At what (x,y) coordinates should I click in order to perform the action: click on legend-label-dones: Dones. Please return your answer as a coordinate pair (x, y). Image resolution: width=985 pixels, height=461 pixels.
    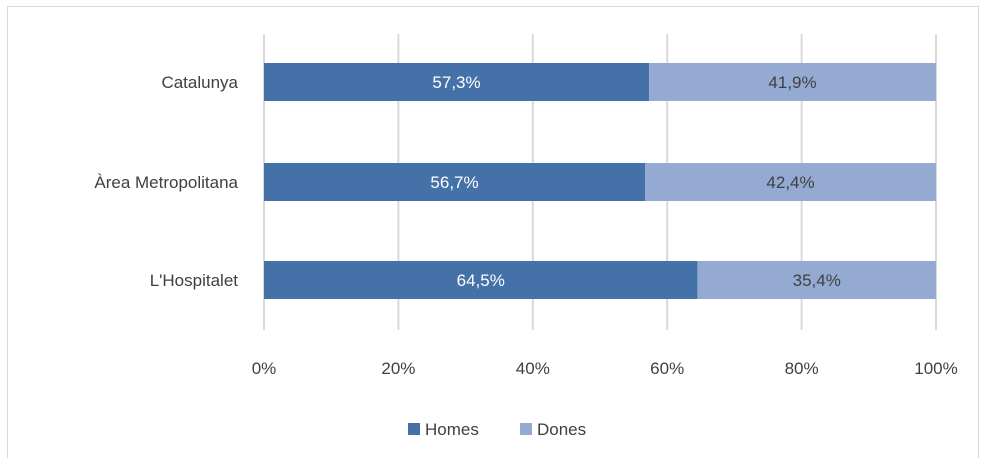
    Looking at the image, I should click on (561, 429).